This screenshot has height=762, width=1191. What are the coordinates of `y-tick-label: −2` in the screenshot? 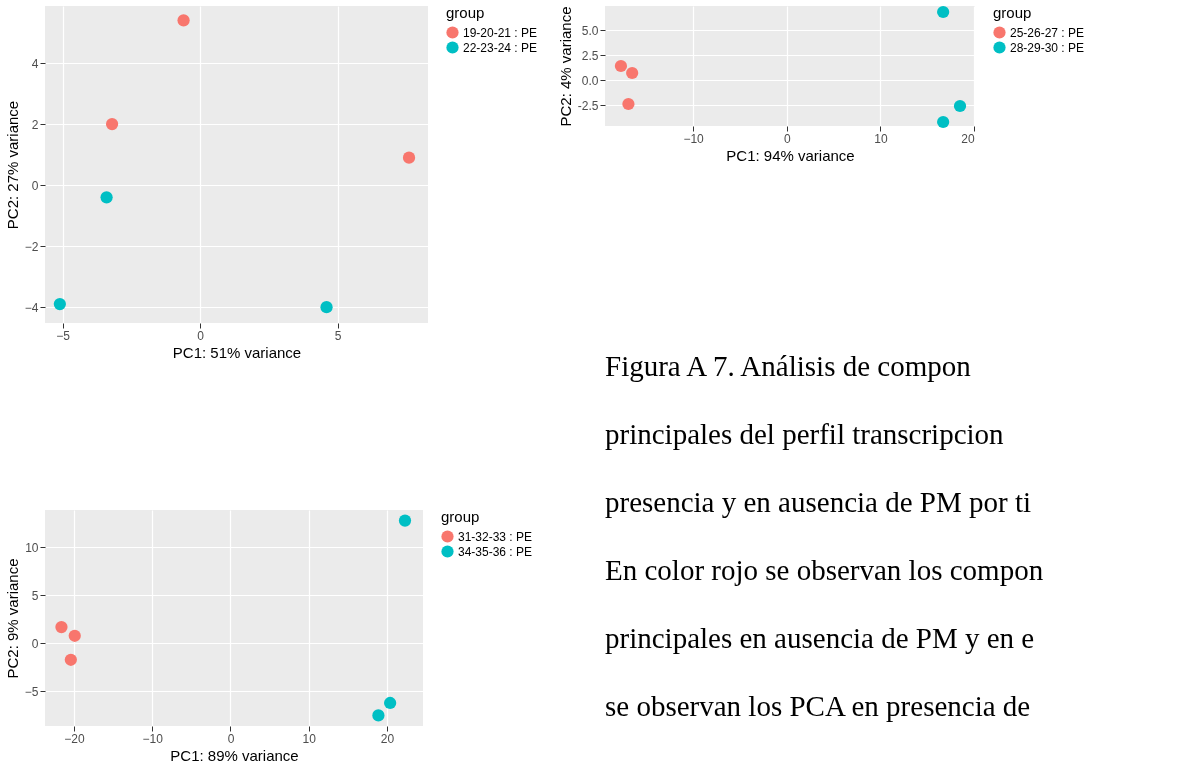 It's located at (31, 246).